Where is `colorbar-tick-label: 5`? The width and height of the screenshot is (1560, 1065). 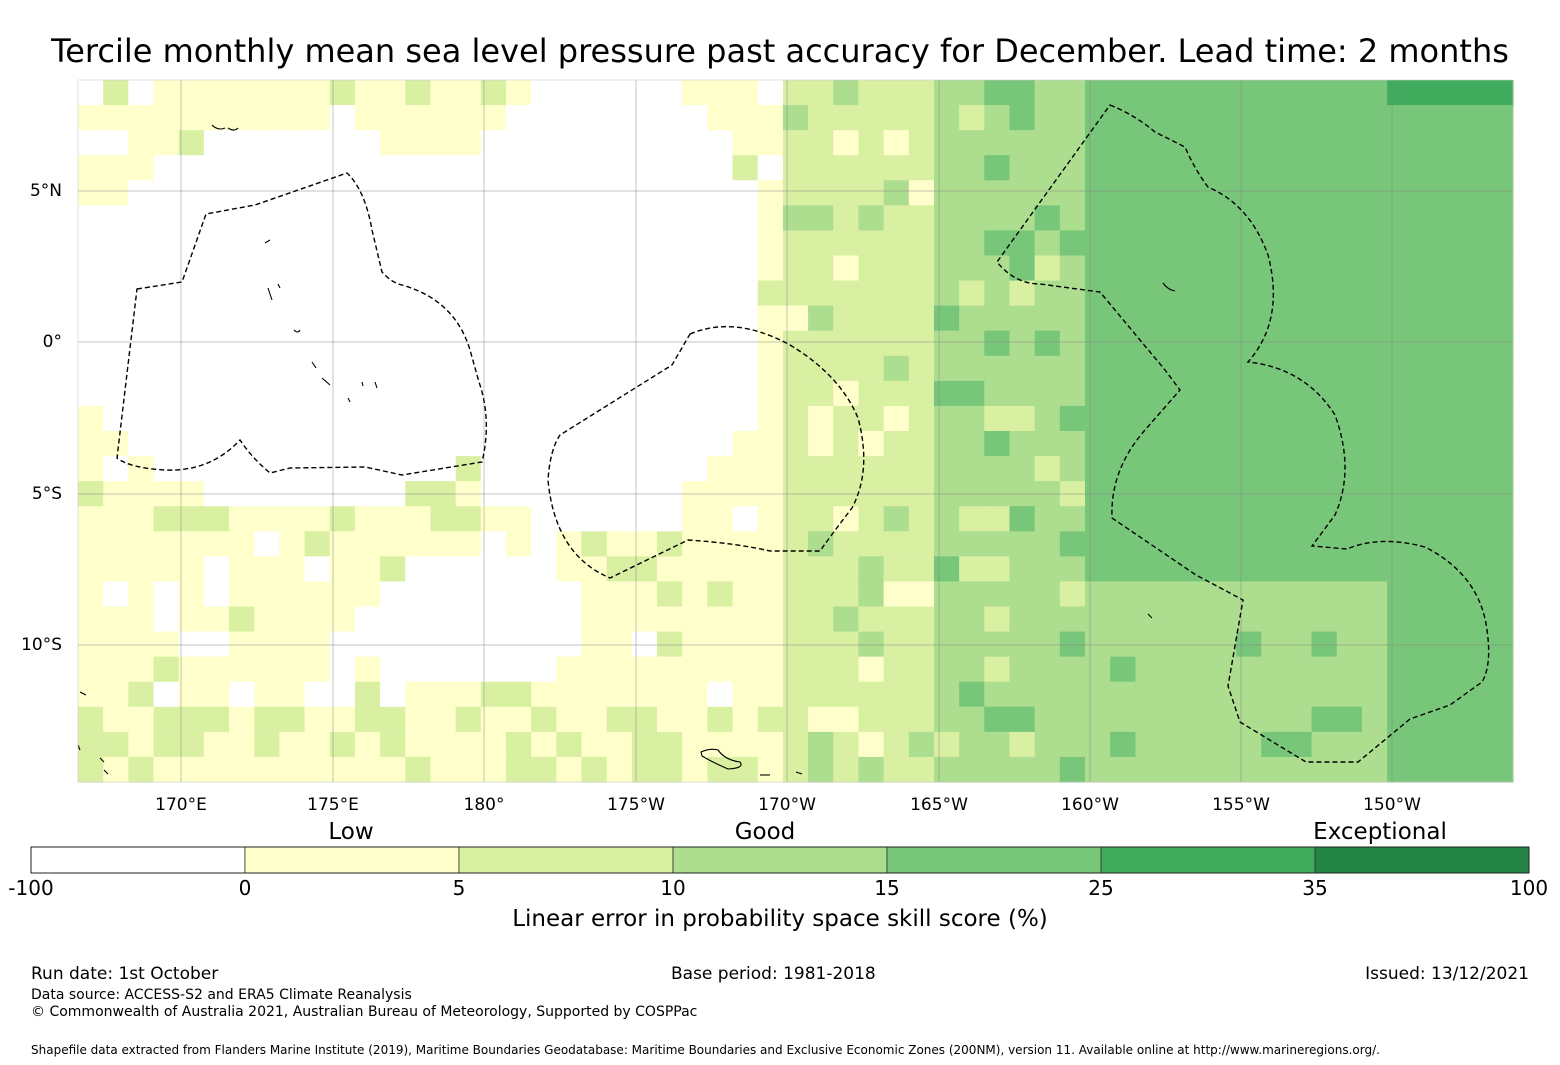
colorbar-tick-label: 5 is located at coordinates (459, 888).